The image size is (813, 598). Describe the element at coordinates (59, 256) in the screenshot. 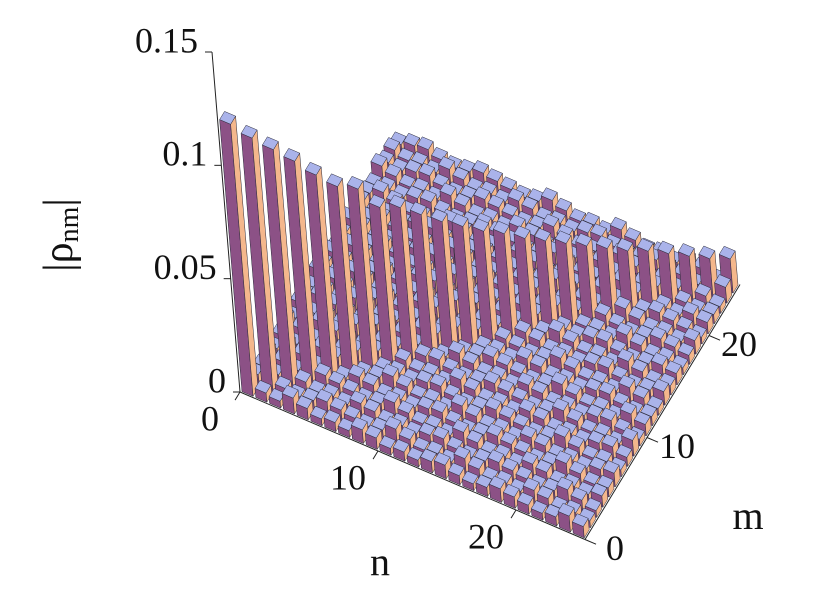

I see `z-label-part: |ρ` at that location.